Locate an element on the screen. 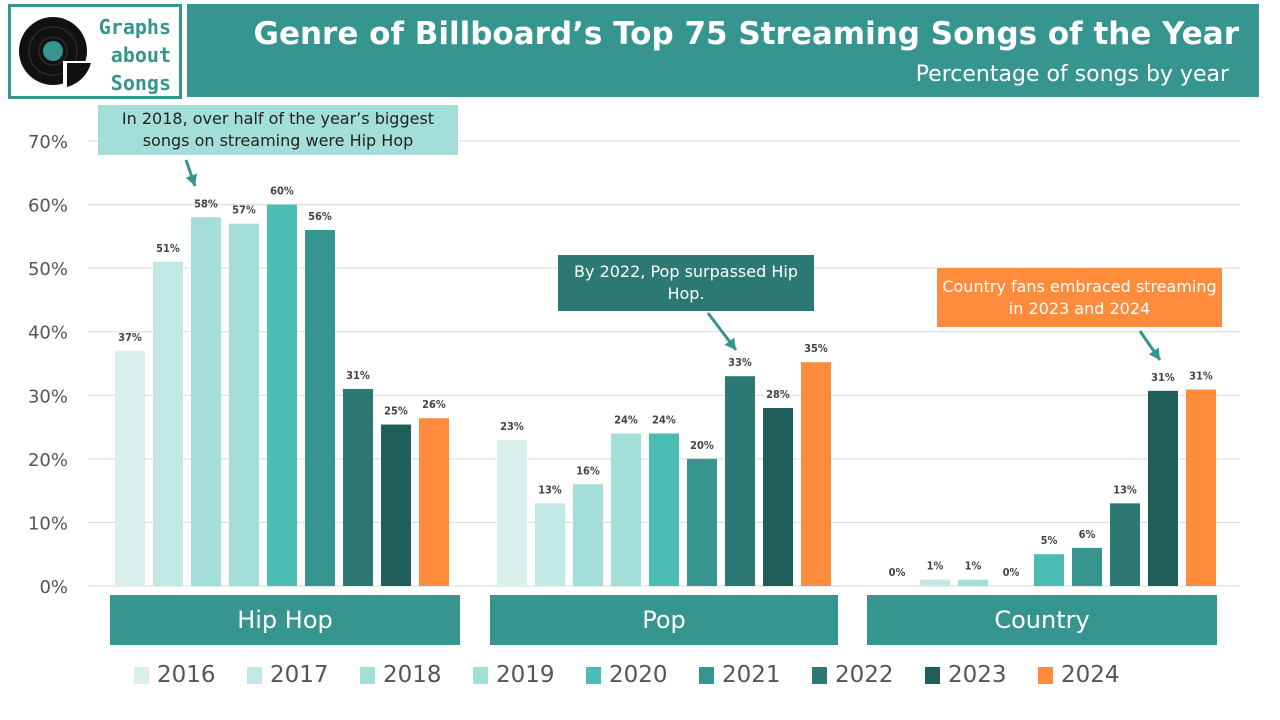 The height and width of the screenshot is (720, 1280). legend-item: 2020 is located at coordinates (642, 675).